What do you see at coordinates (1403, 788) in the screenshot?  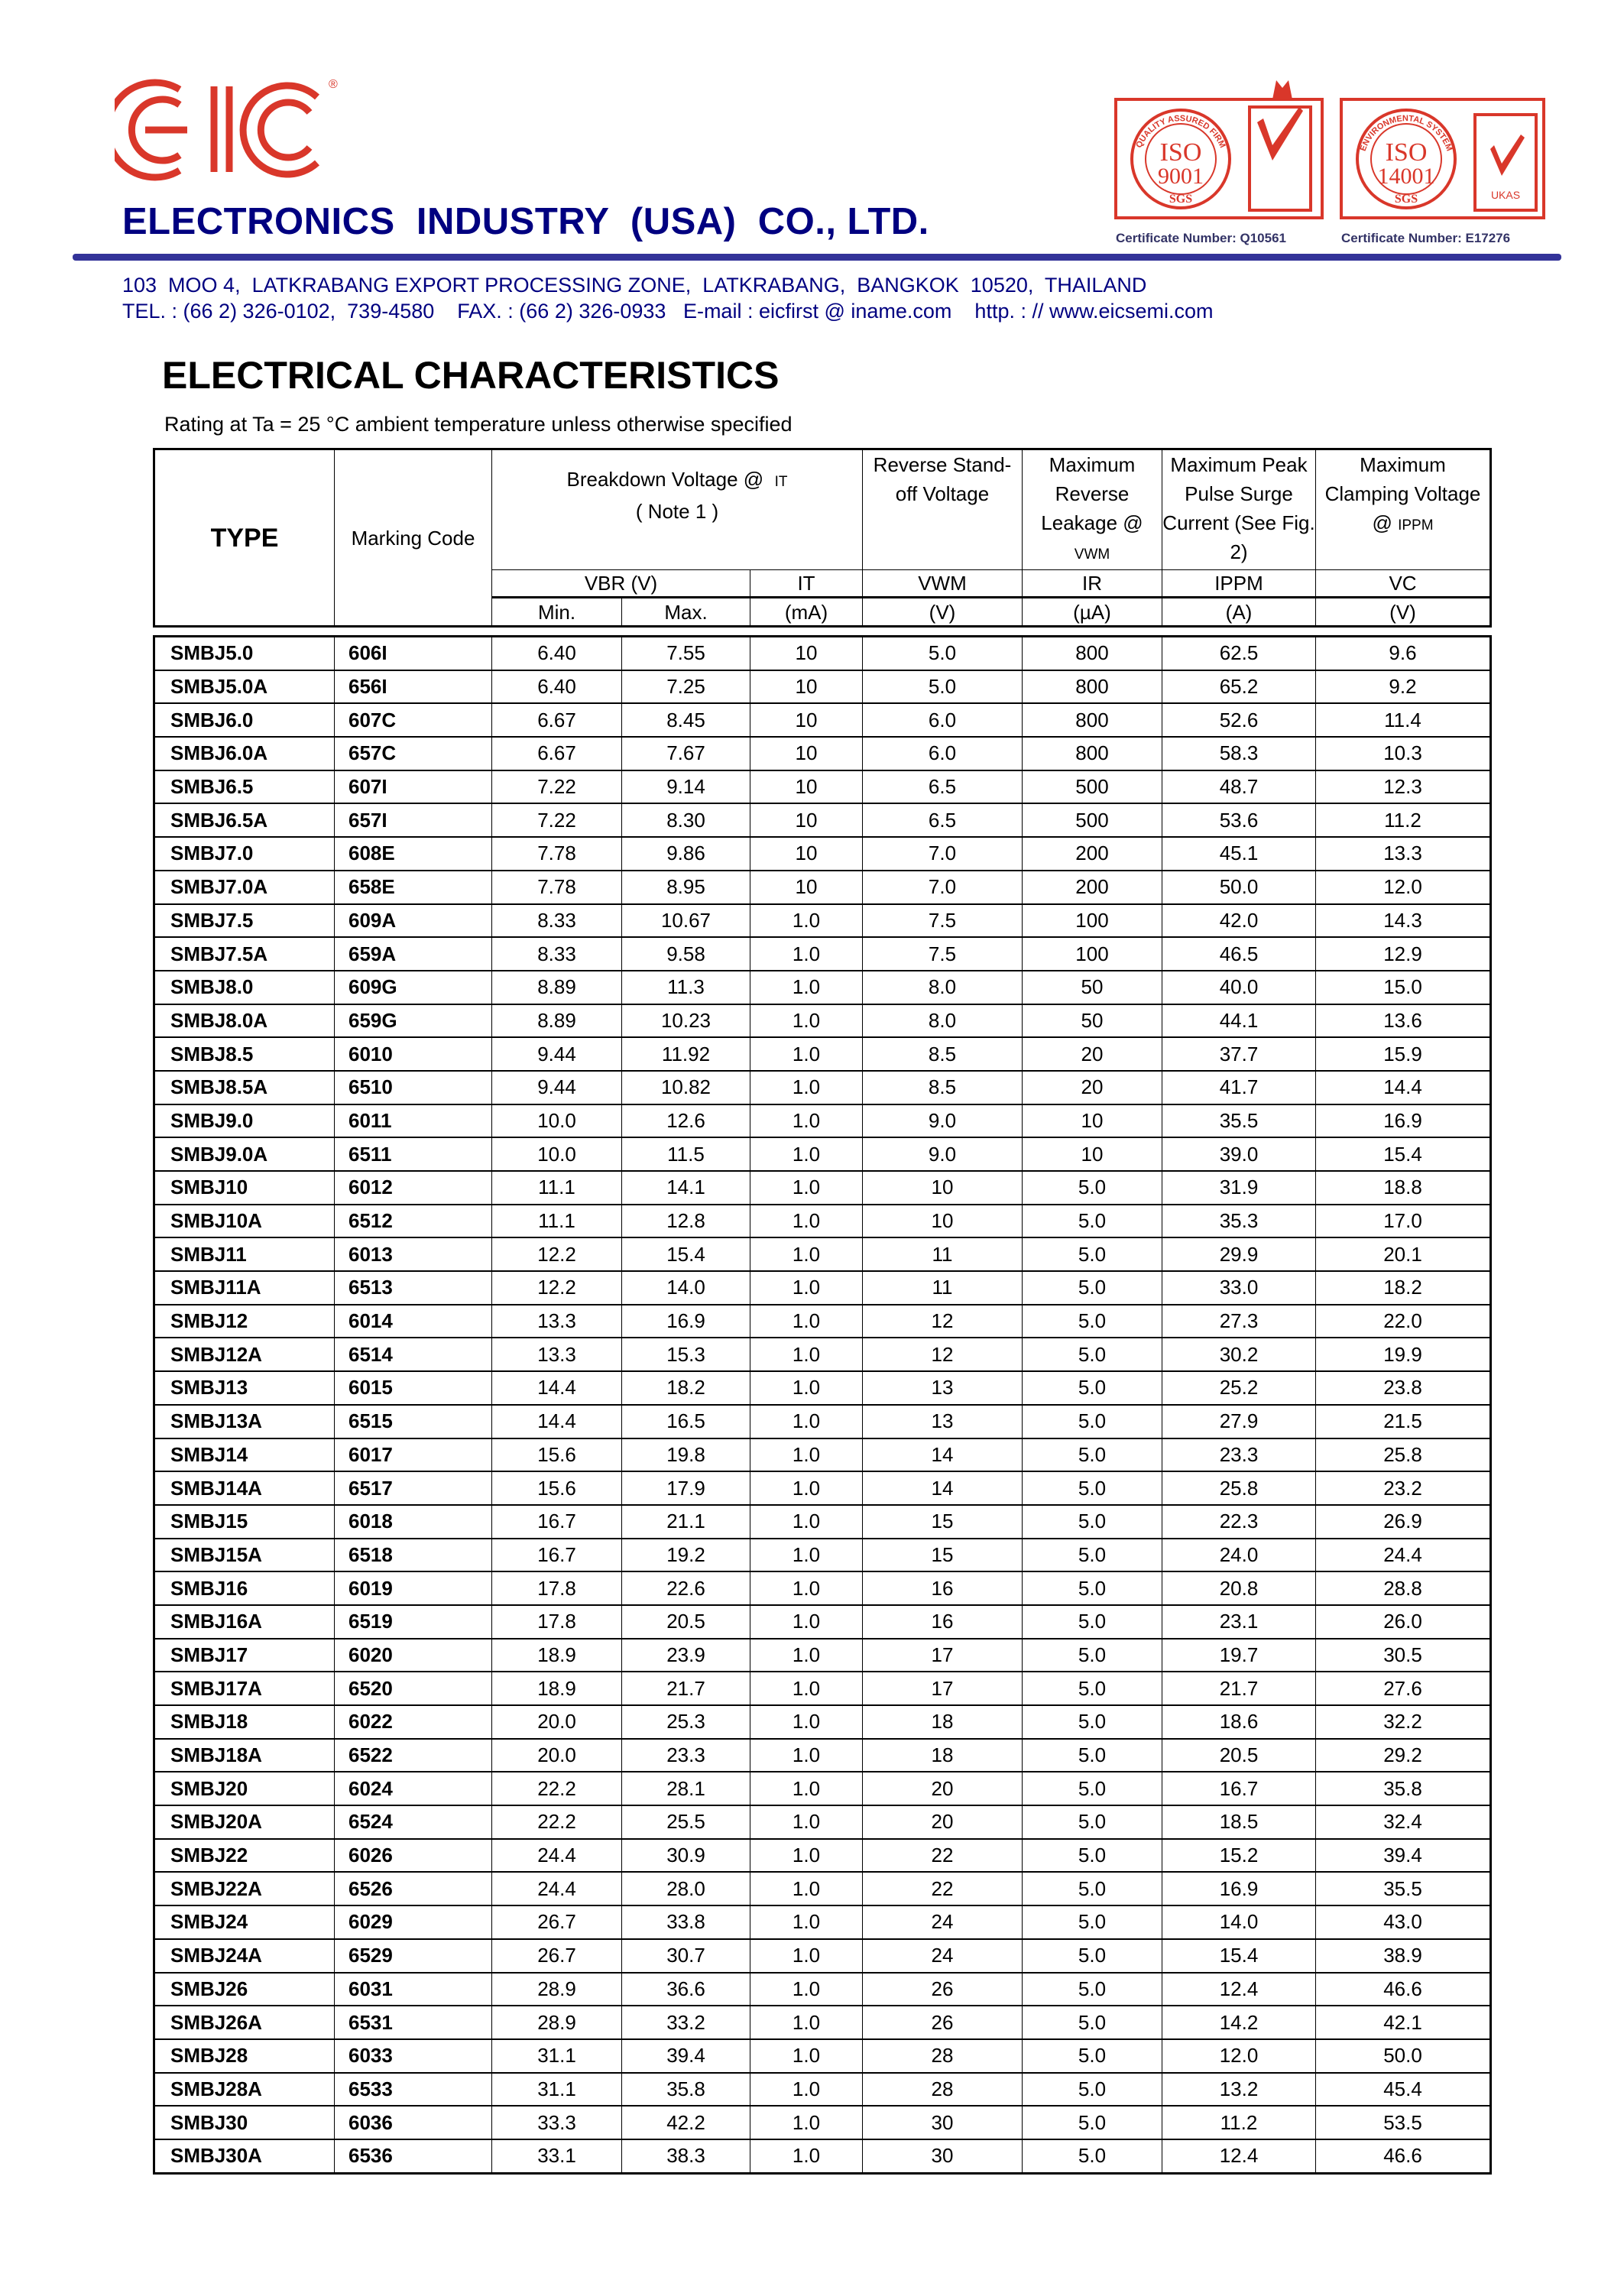 I see `cell-vc: 12.3` at bounding box center [1403, 788].